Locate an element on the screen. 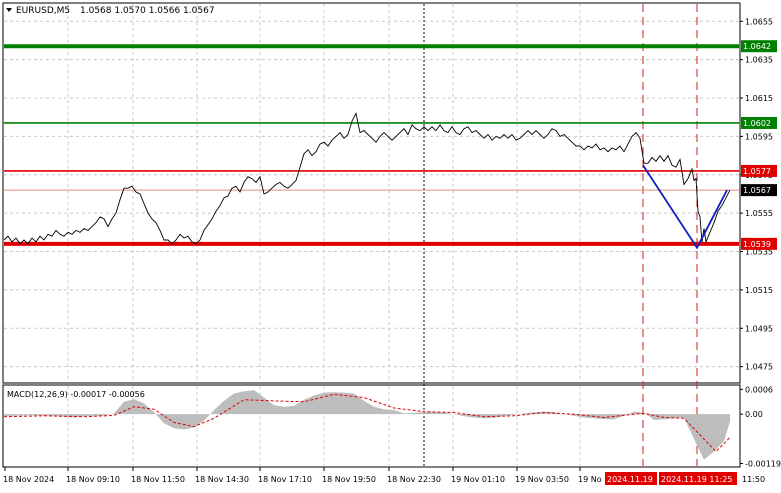 Image resolution: width=781 pixels, height=493 pixels. ohlc-label: 1.0568 1.0570 1.0566 1.0567 is located at coordinates (147, 11).